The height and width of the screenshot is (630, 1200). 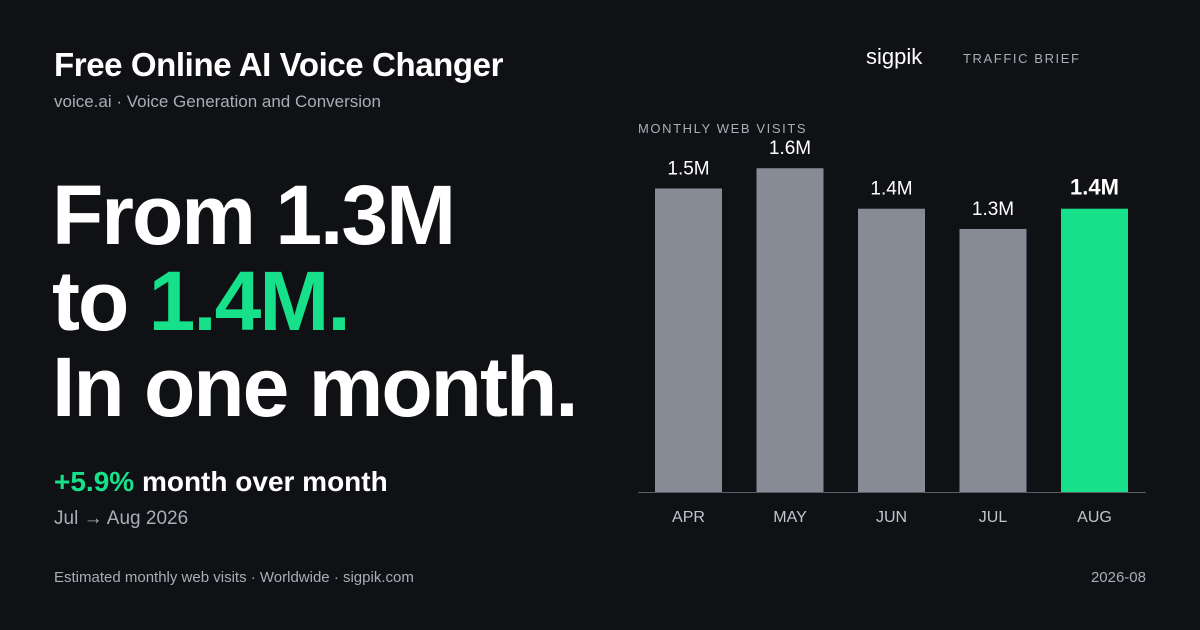 What do you see at coordinates (1022, 58) in the screenshot?
I see `brand-tag: TRAFFIC BRIEF` at bounding box center [1022, 58].